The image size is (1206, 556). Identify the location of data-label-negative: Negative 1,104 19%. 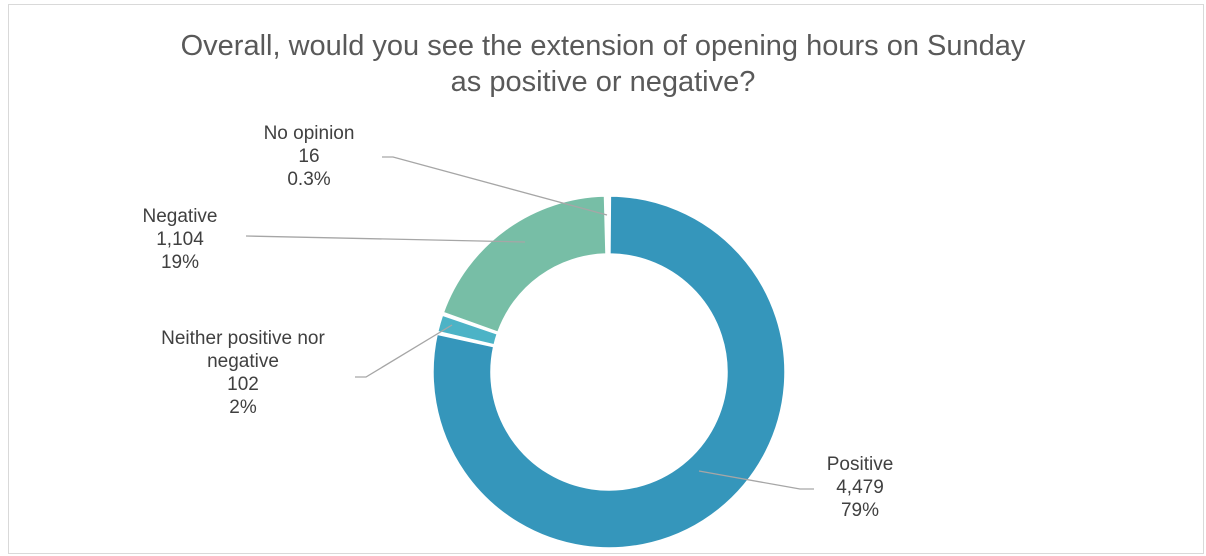
(180, 239).